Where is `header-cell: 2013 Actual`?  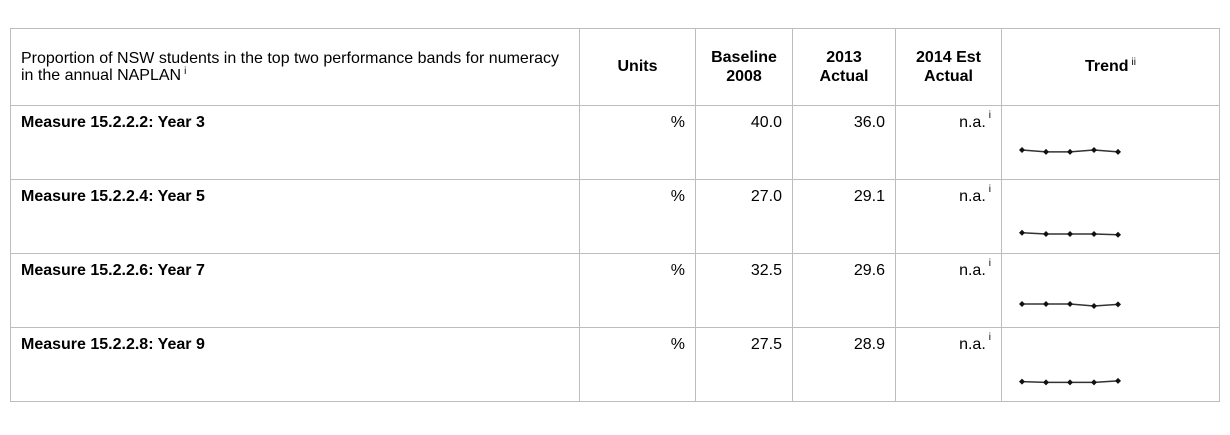 header-cell: 2013 Actual is located at coordinates (844, 67).